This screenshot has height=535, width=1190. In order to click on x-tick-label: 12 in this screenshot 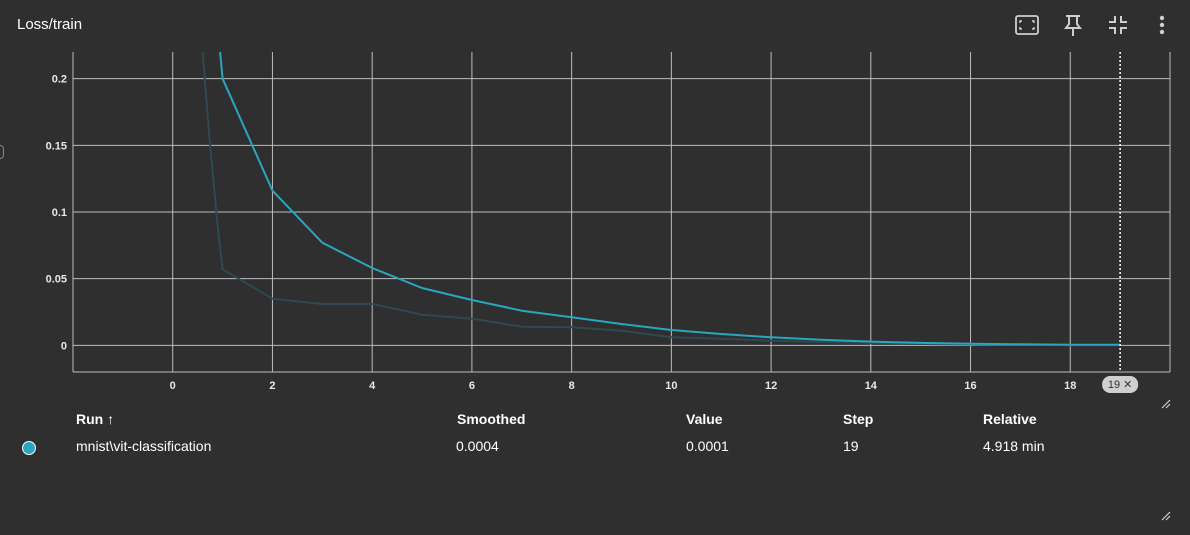, I will do `click(771, 386)`.